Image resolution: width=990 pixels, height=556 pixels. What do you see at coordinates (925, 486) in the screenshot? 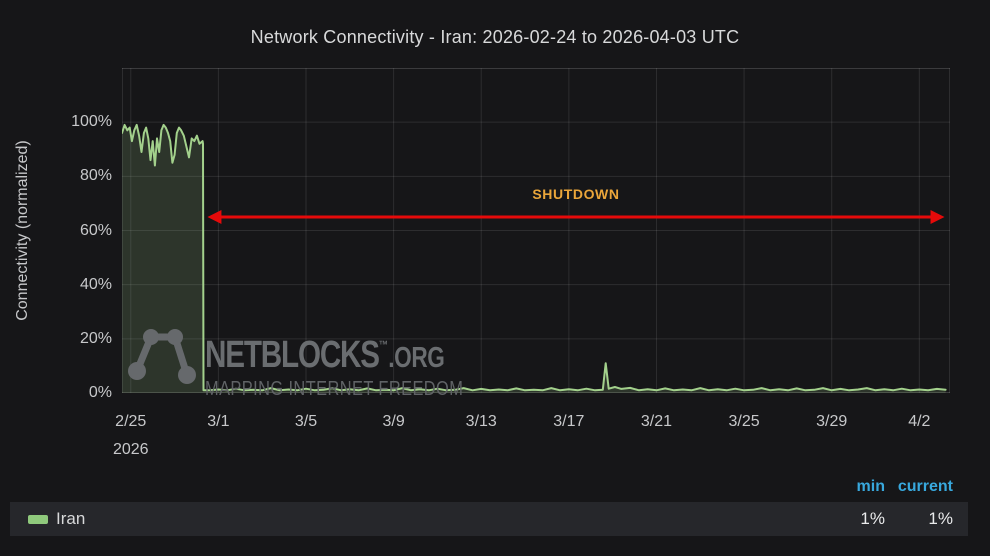
I see `legend-header-current: current` at bounding box center [925, 486].